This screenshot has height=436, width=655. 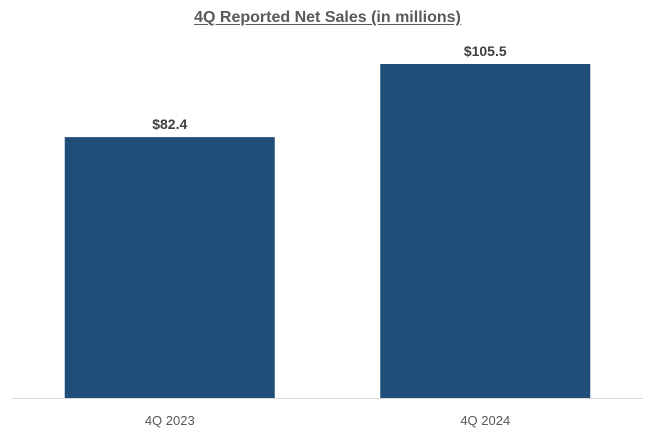 I want to click on chart-title: 4Q Reported Net Sales (in millions), so click(x=327, y=17).